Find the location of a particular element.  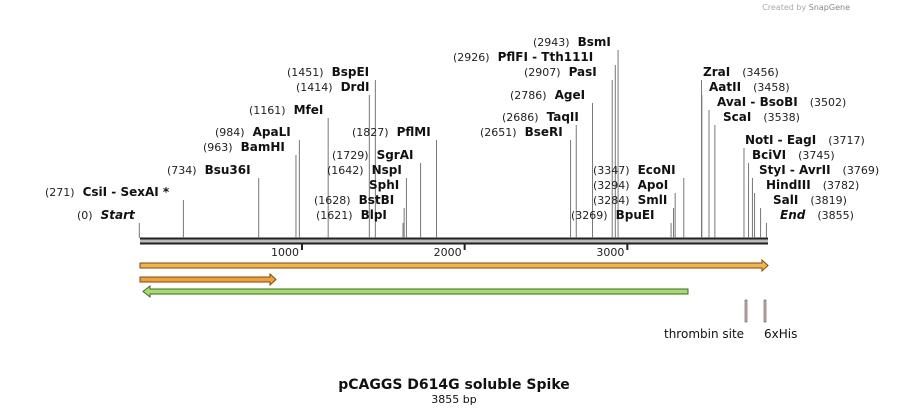

site-position: (3782) is located at coordinates (841, 185).